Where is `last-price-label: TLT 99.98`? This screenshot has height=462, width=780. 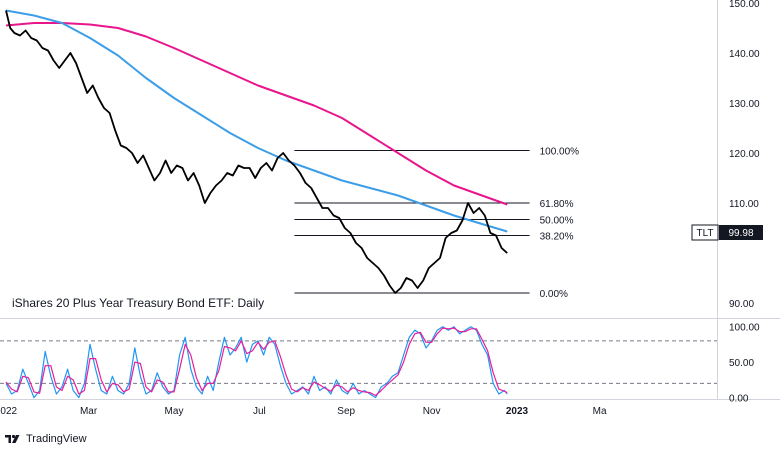
last-price-label: TLT 99.98 is located at coordinates (727, 232).